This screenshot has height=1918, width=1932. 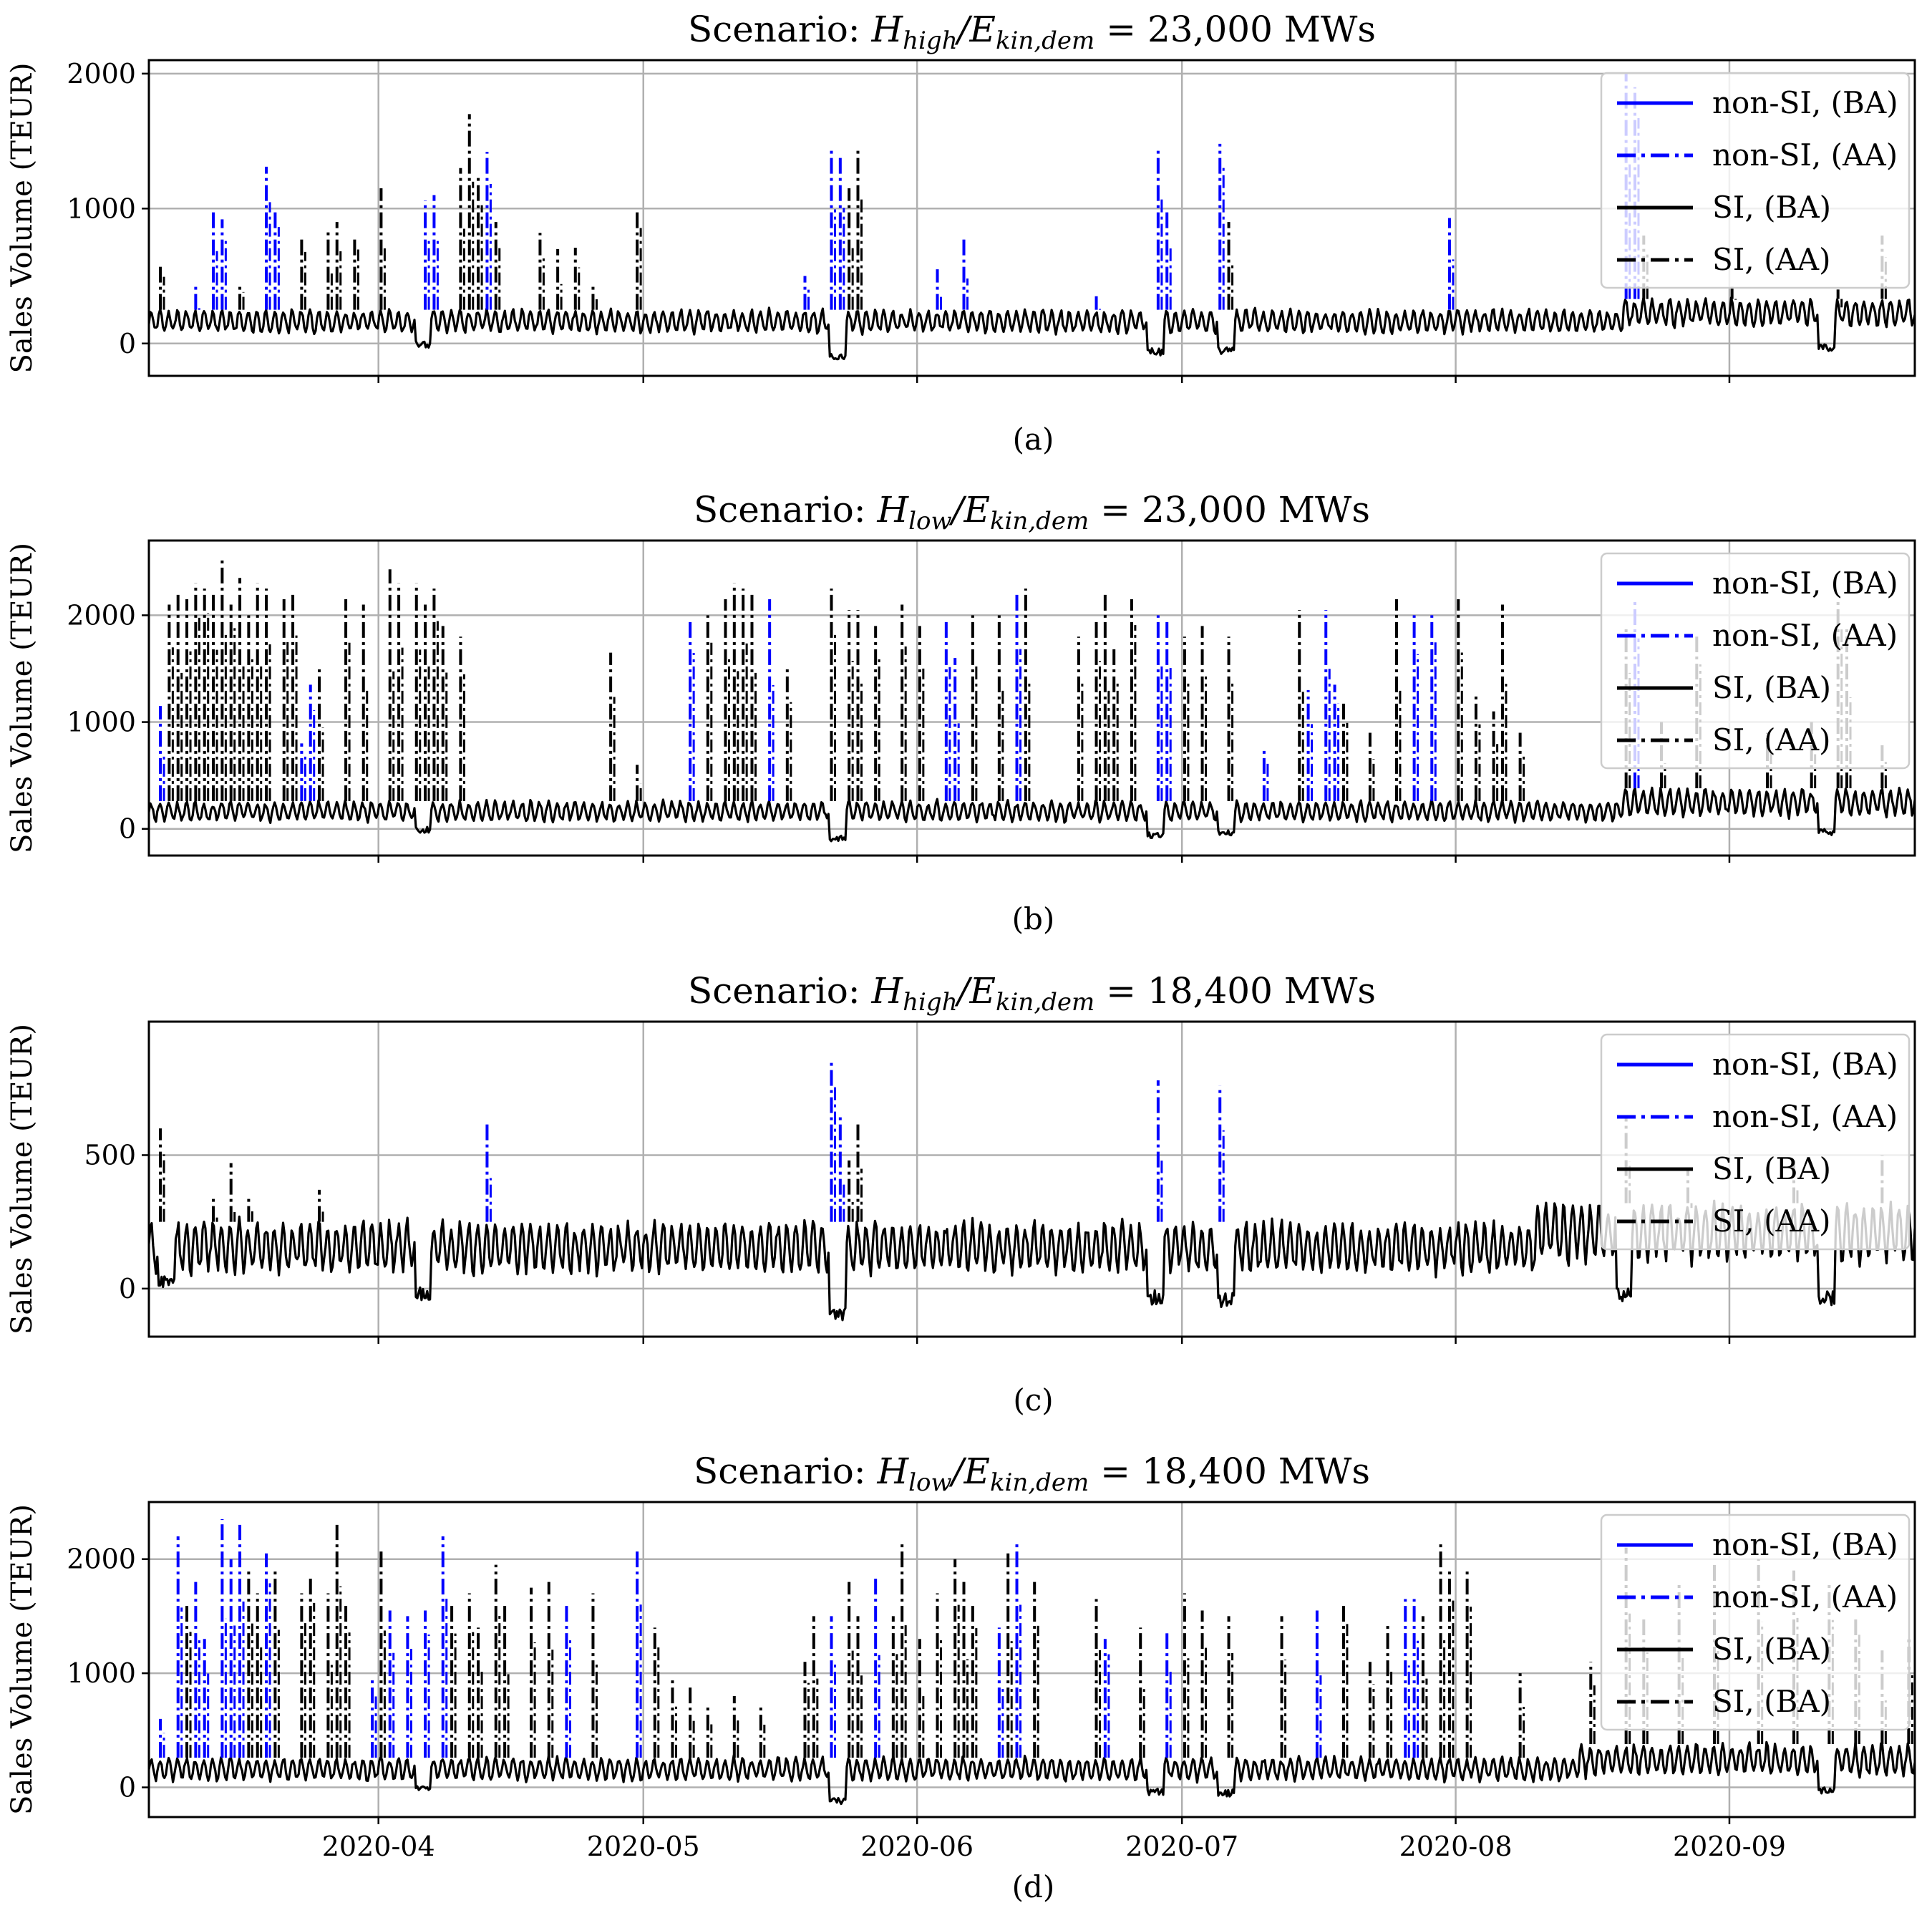 I want to click on legend-entry: SI, (BA), so click(x=1724, y=1168).